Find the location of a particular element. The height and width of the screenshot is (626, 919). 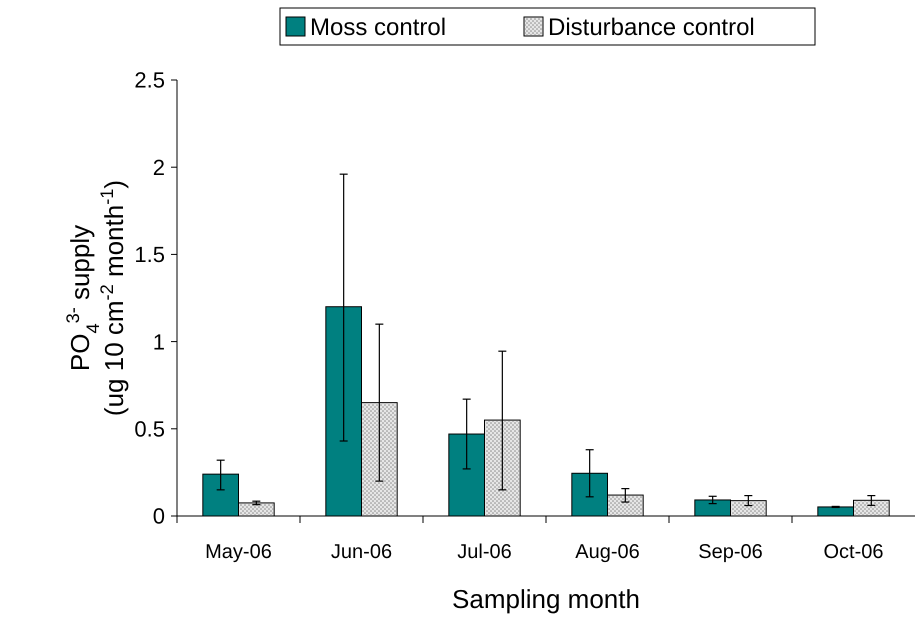

x-tick-label: Jun-06 is located at coordinates (361, 552).